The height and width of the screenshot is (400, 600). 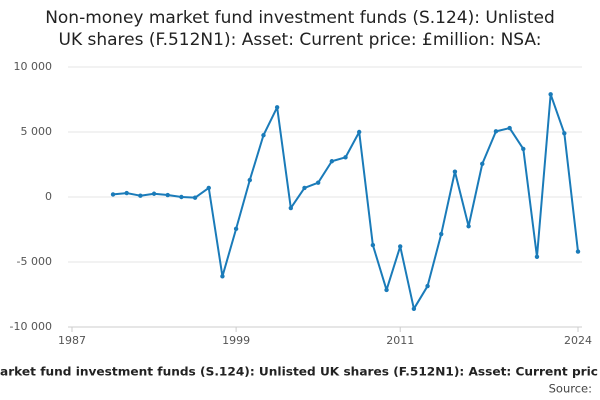 I want to click on y-tick-label: -5 000, so click(x=34, y=261).